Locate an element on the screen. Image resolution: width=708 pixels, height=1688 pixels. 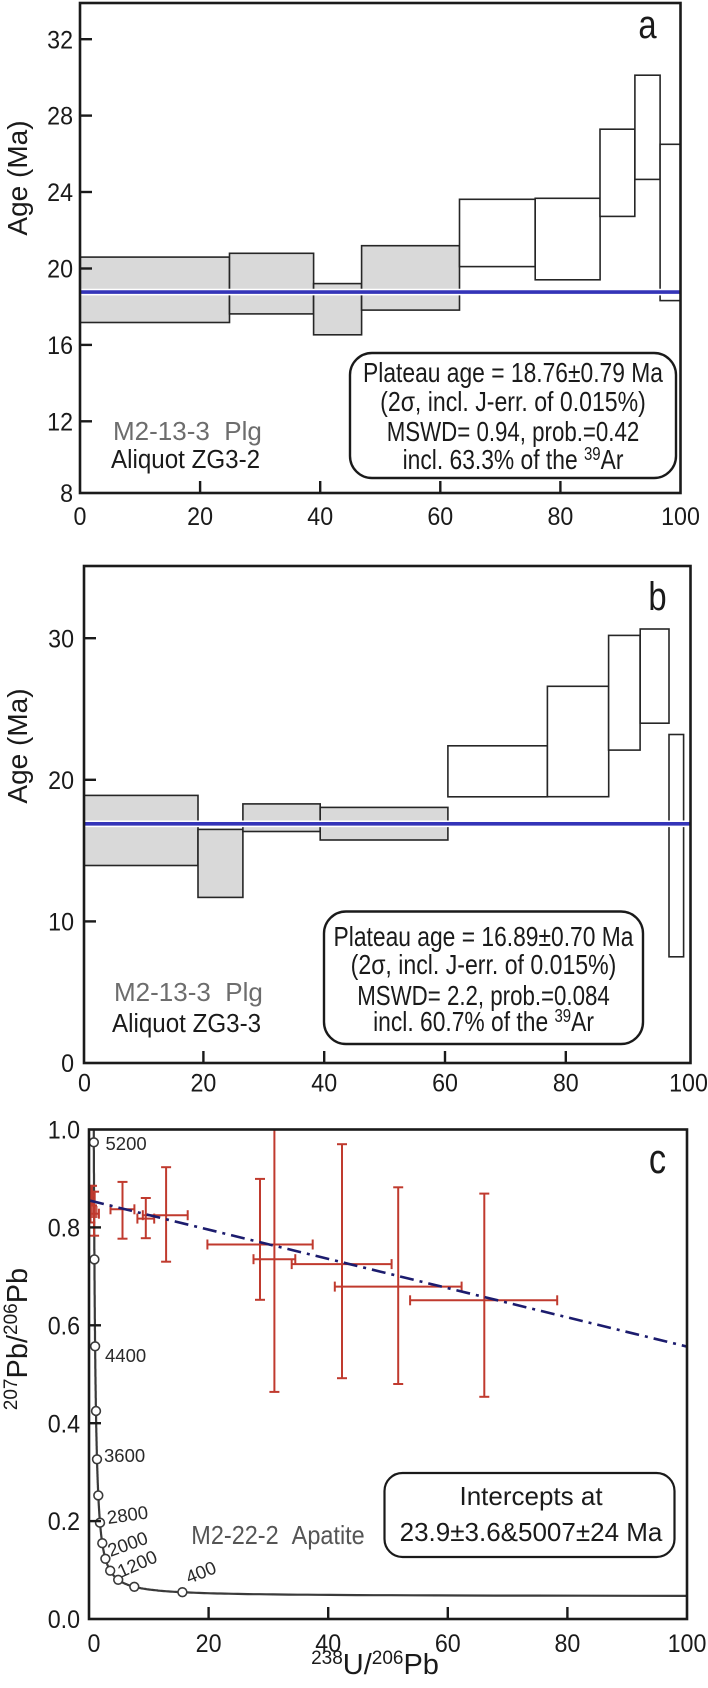
svg-text: incl. 63.3% of the 39Ar is located at coordinates (513, 460).